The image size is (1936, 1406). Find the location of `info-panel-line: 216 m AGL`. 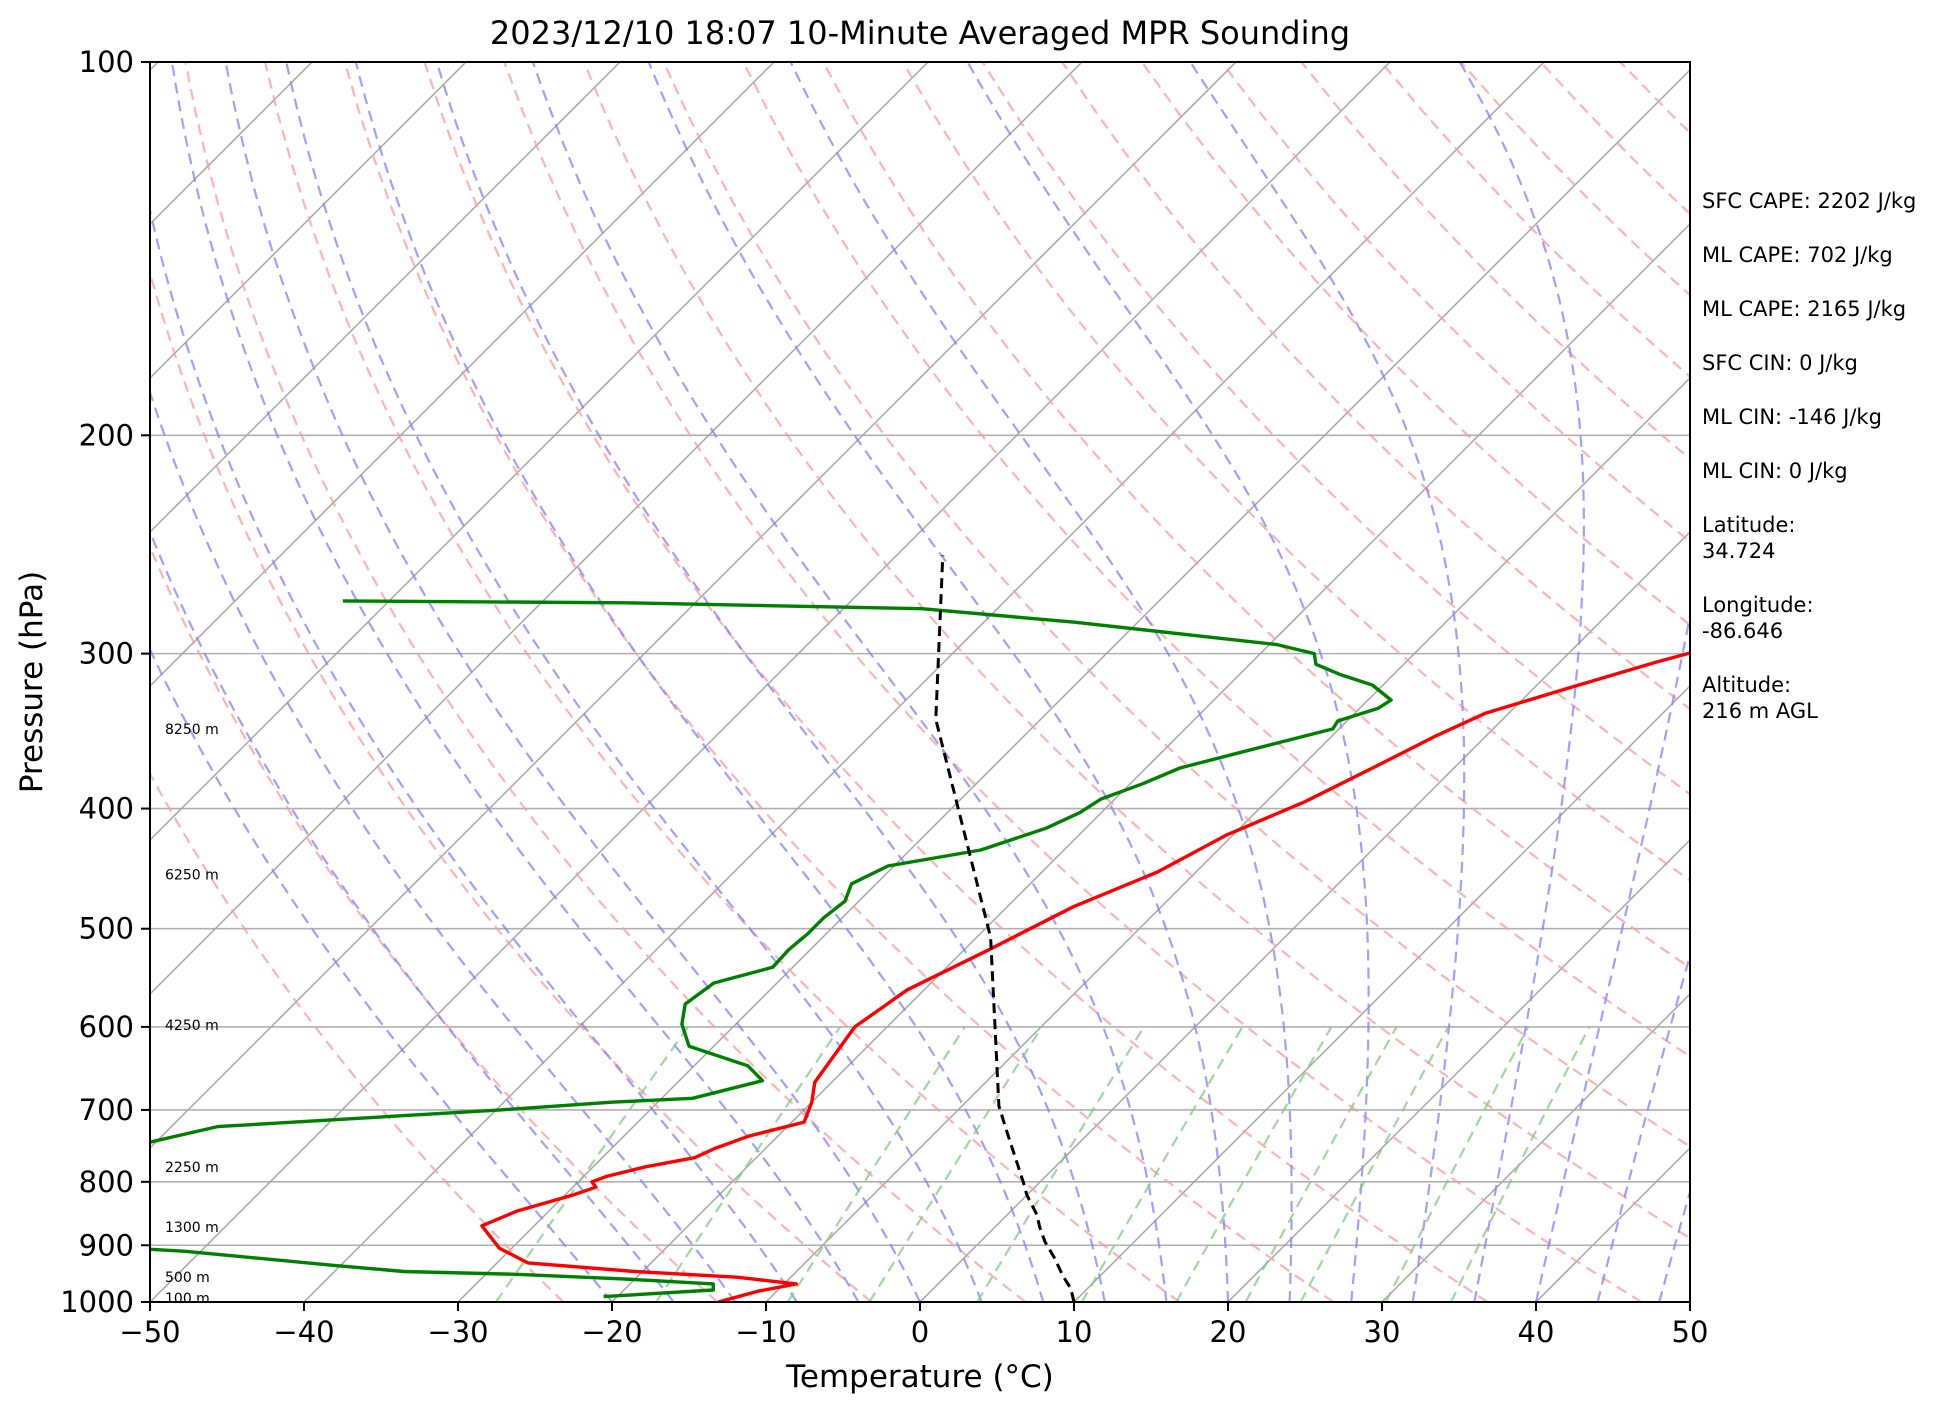

info-panel-line: 216 m AGL is located at coordinates (1760, 711).